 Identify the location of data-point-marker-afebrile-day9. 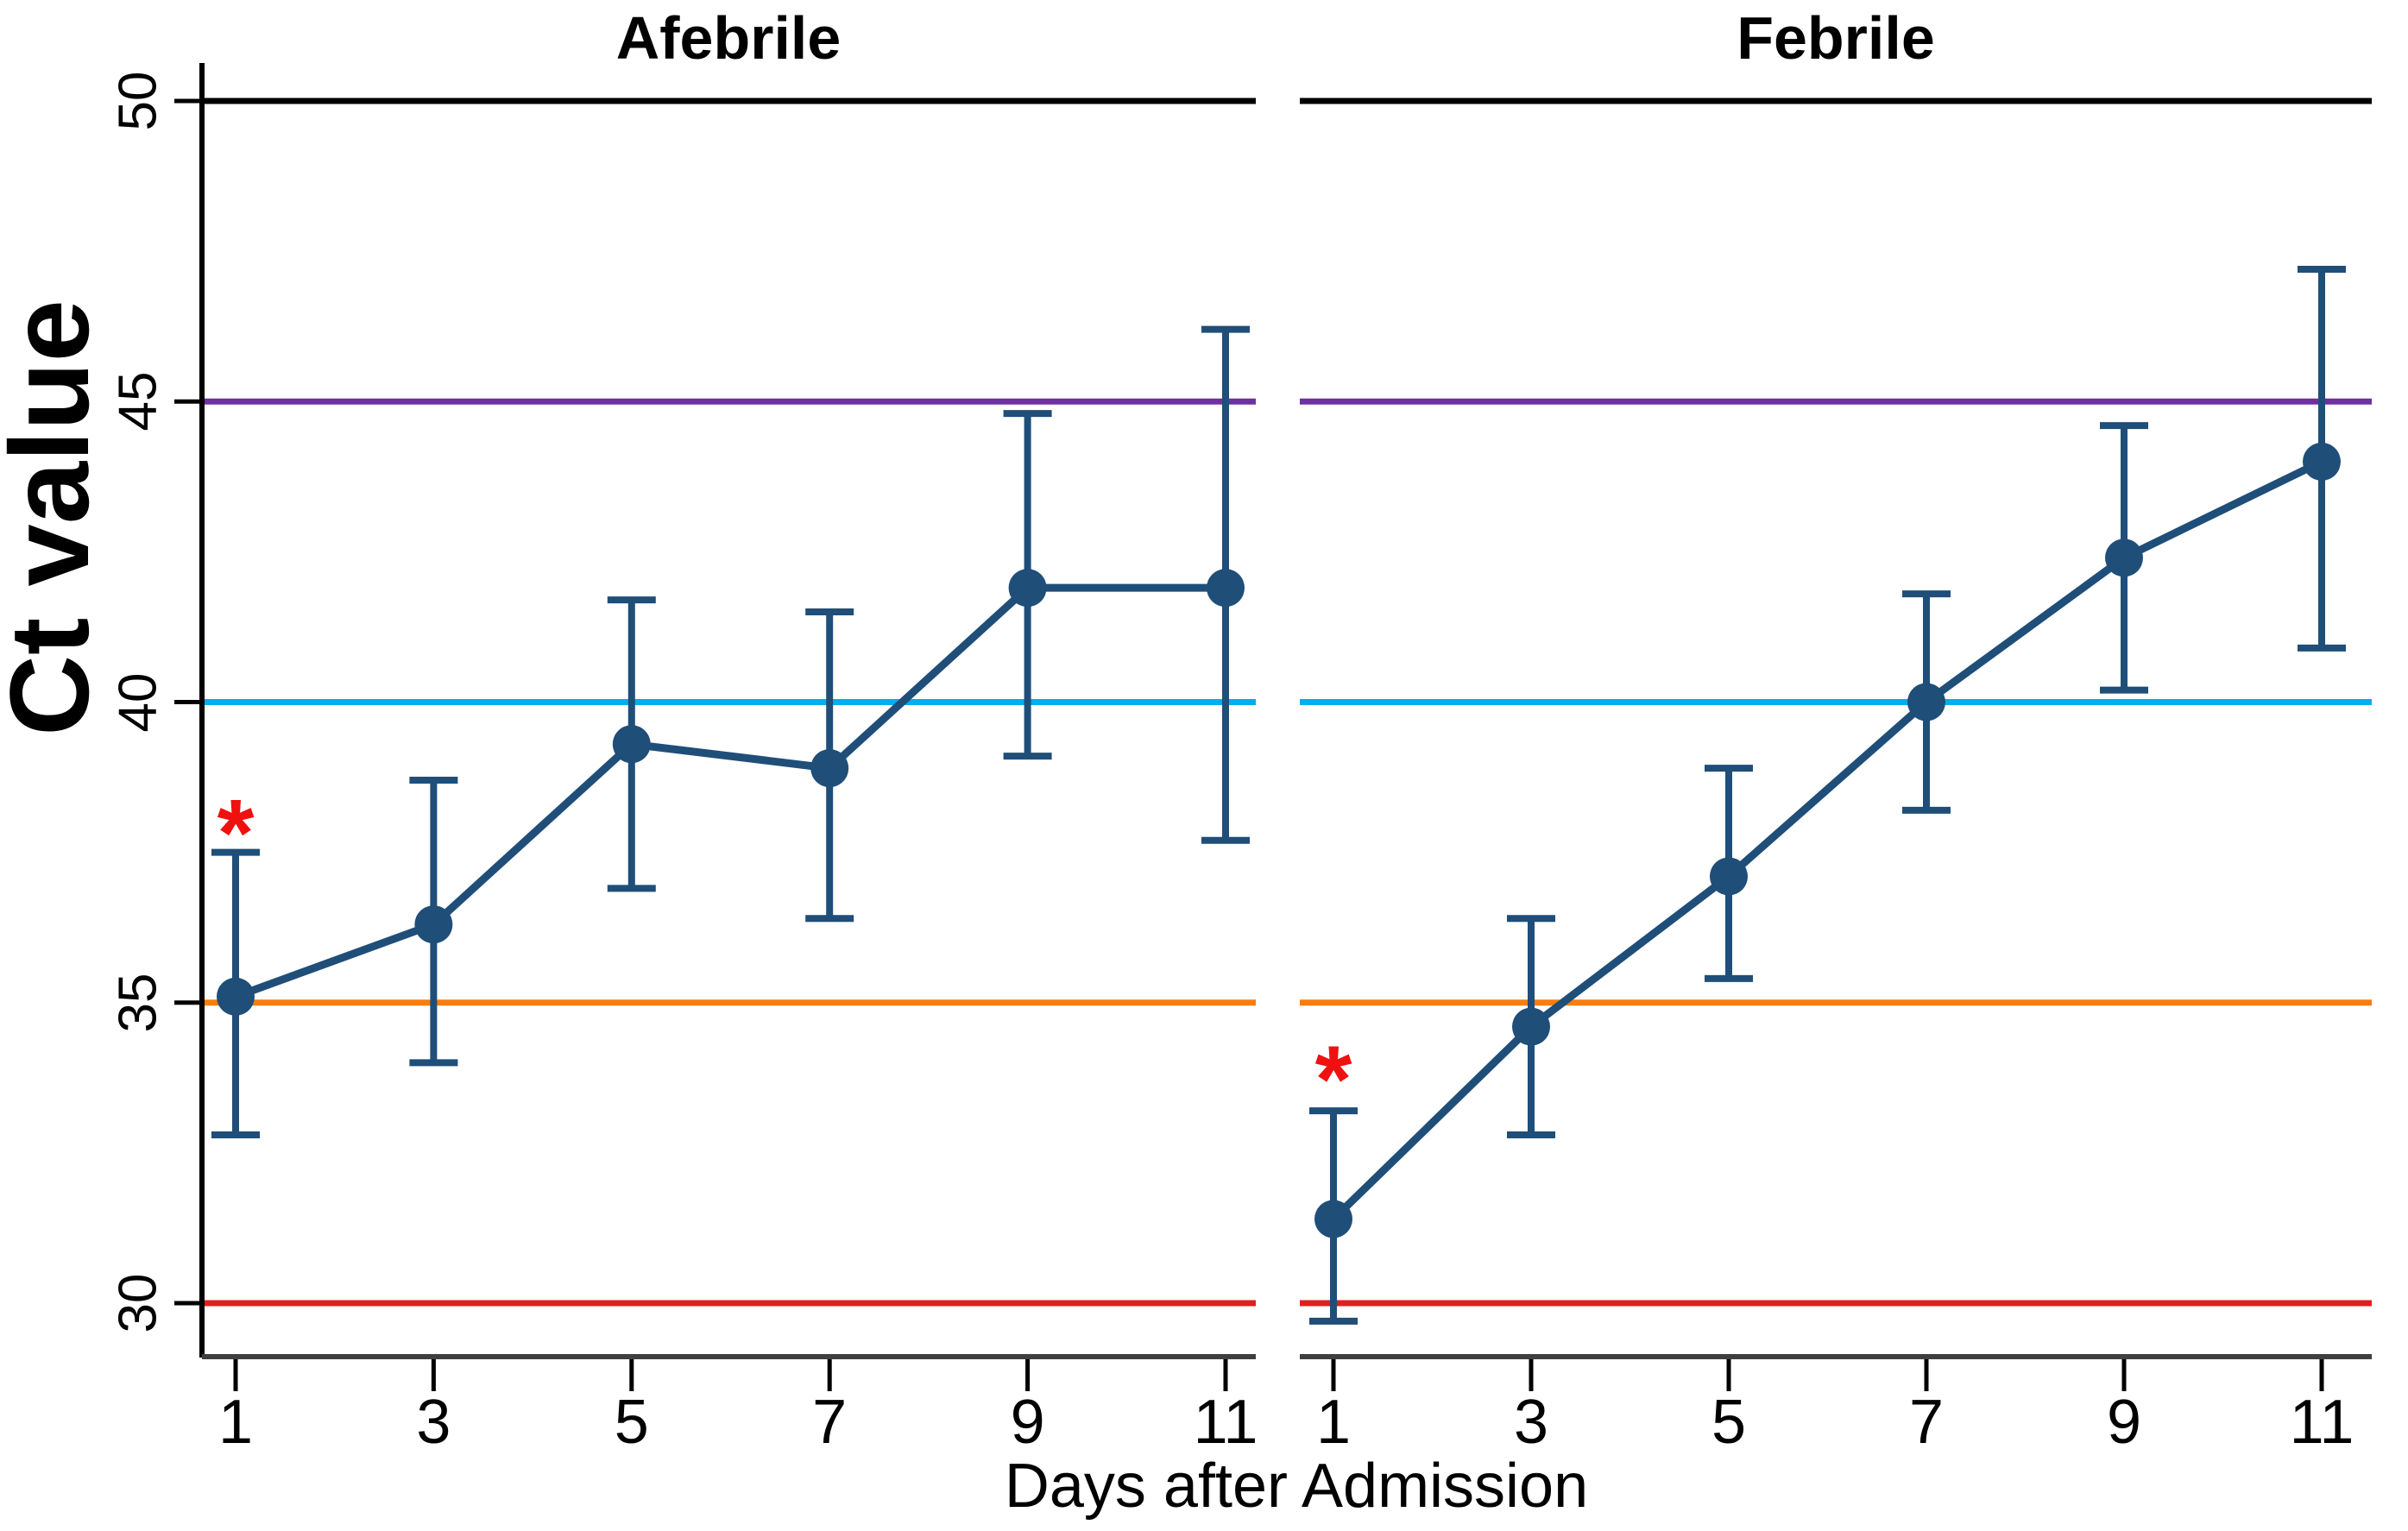
(1027, 588).